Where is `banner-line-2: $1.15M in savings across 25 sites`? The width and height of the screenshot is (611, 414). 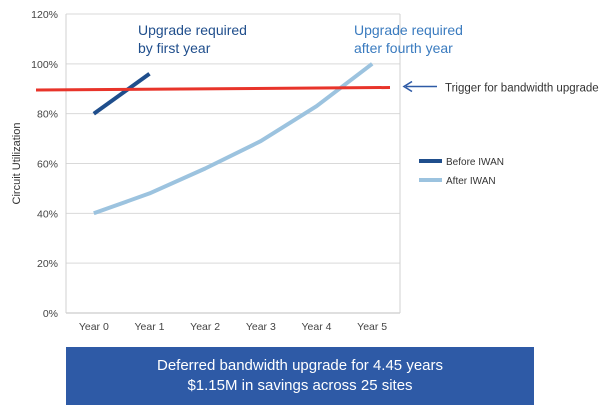 banner-line-2: $1.15M in savings across 25 sites is located at coordinates (300, 385).